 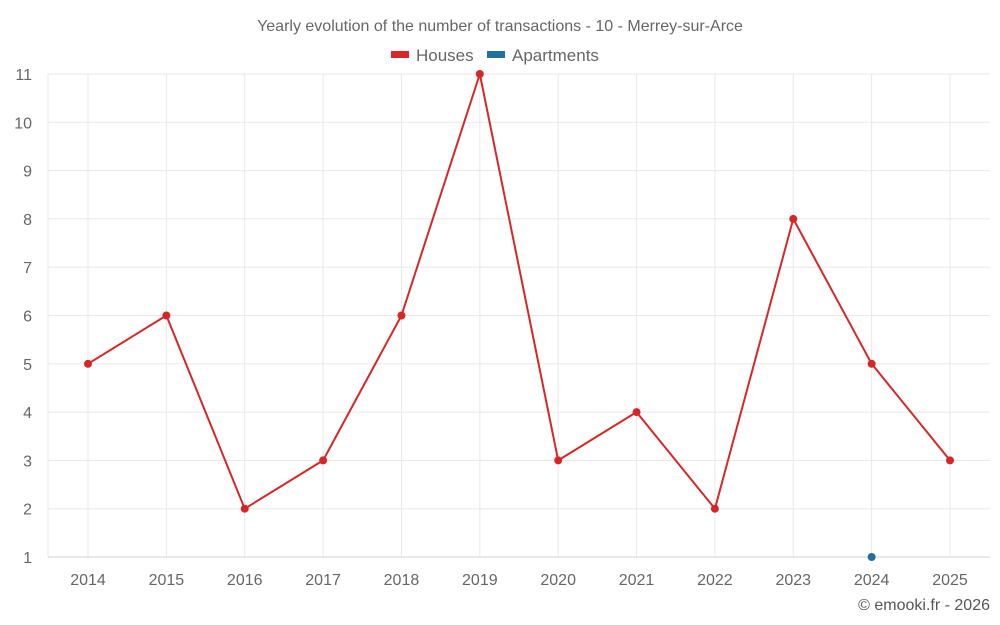 What do you see at coordinates (167, 580) in the screenshot?
I see `x-tick-label: 2015` at bounding box center [167, 580].